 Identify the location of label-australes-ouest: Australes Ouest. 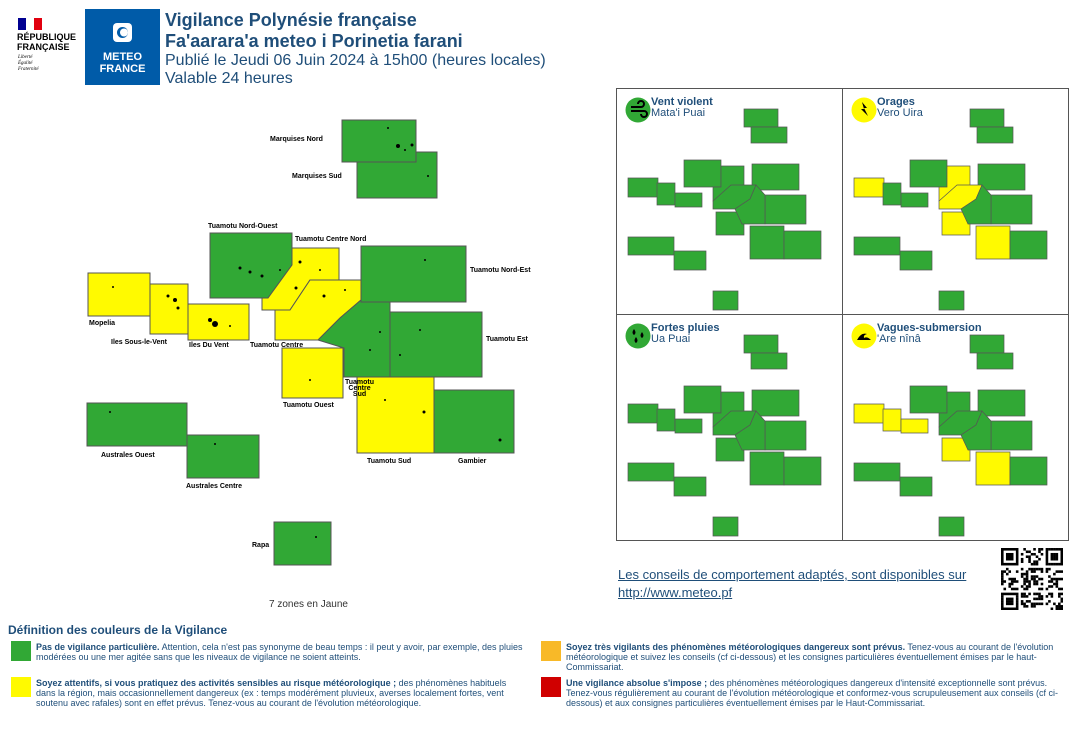
(128, 455).